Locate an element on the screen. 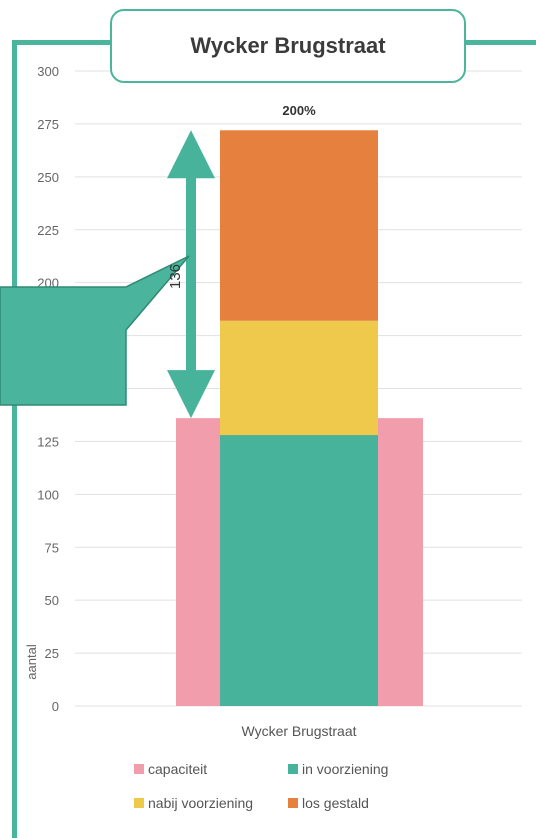  y-tick-label: 300 is located at coordinates (48, 71).